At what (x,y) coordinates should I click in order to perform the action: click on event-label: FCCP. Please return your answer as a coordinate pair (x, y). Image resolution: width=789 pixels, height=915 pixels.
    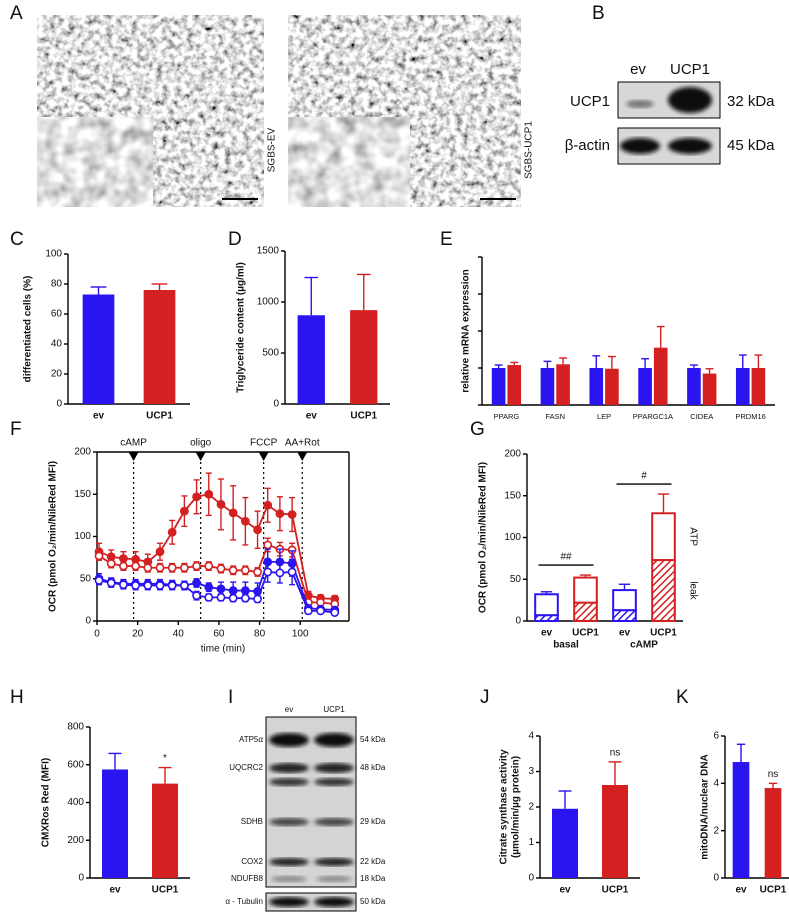
    Looking at the image, I should click on (264, 443).